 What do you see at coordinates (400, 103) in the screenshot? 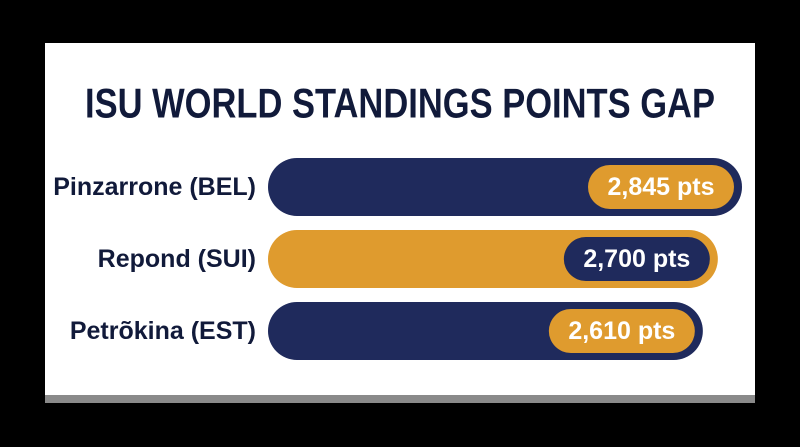
I see `chart-title: ISU WORLD STANDINGS POINTS GAP` at bounding box center [400, 103].